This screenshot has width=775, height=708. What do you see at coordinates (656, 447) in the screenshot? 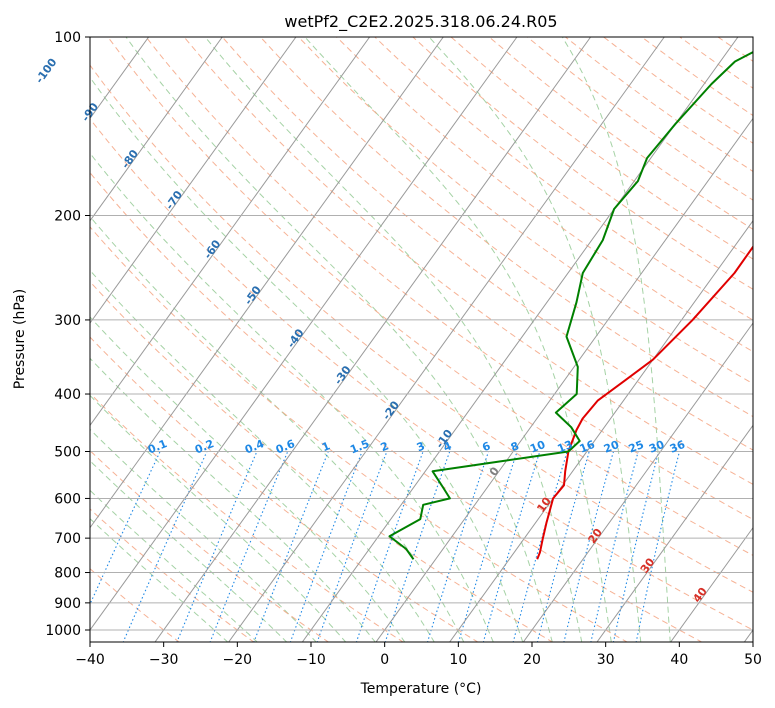
I see `mixing-ratio-label: 30` at bounding box center [656, 447].